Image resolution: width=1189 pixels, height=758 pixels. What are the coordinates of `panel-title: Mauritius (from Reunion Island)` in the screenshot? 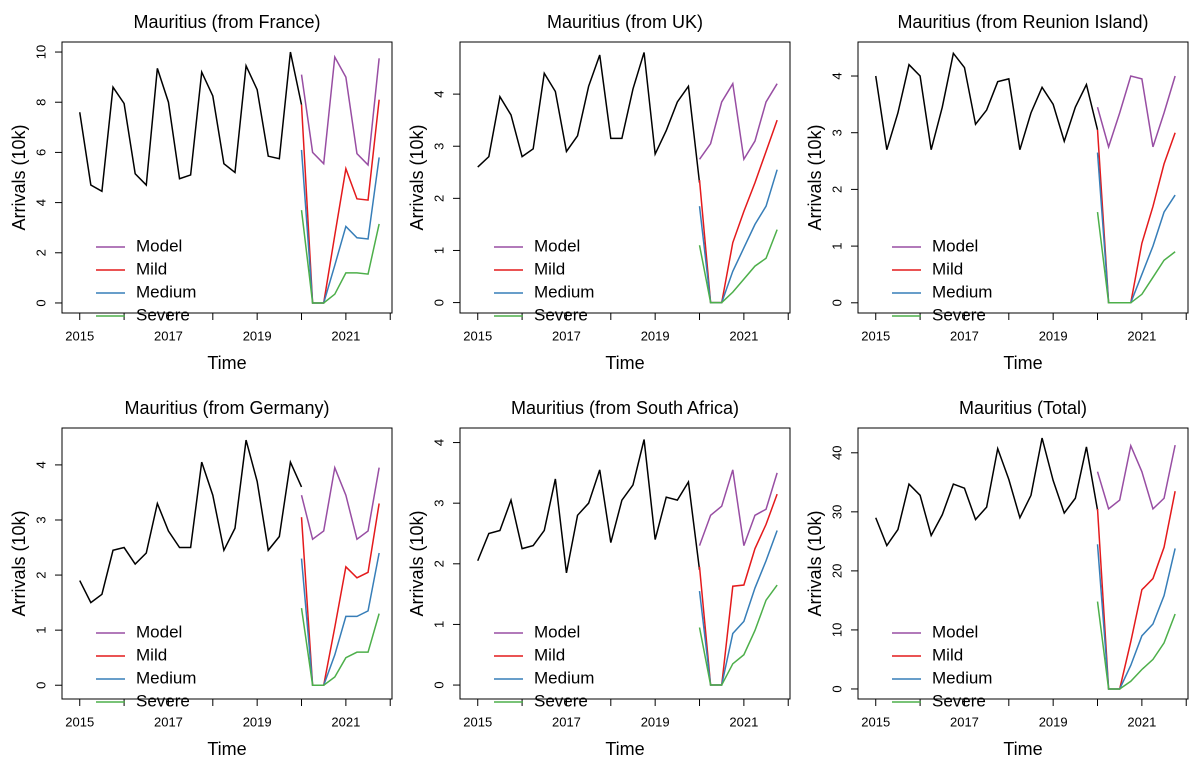 It's located at (1022, 22).